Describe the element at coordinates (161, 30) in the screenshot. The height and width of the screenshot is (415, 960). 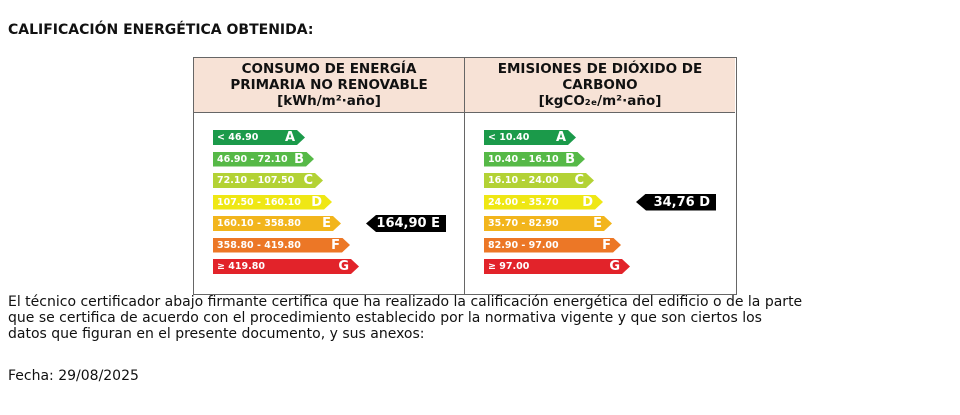
I see `title: CALIFICACIÓN ENERGÉTICA OBTENIDA:` at that location.